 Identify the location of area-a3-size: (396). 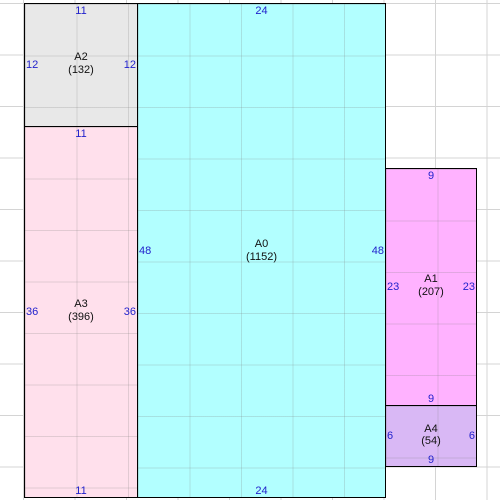
(81, 317).